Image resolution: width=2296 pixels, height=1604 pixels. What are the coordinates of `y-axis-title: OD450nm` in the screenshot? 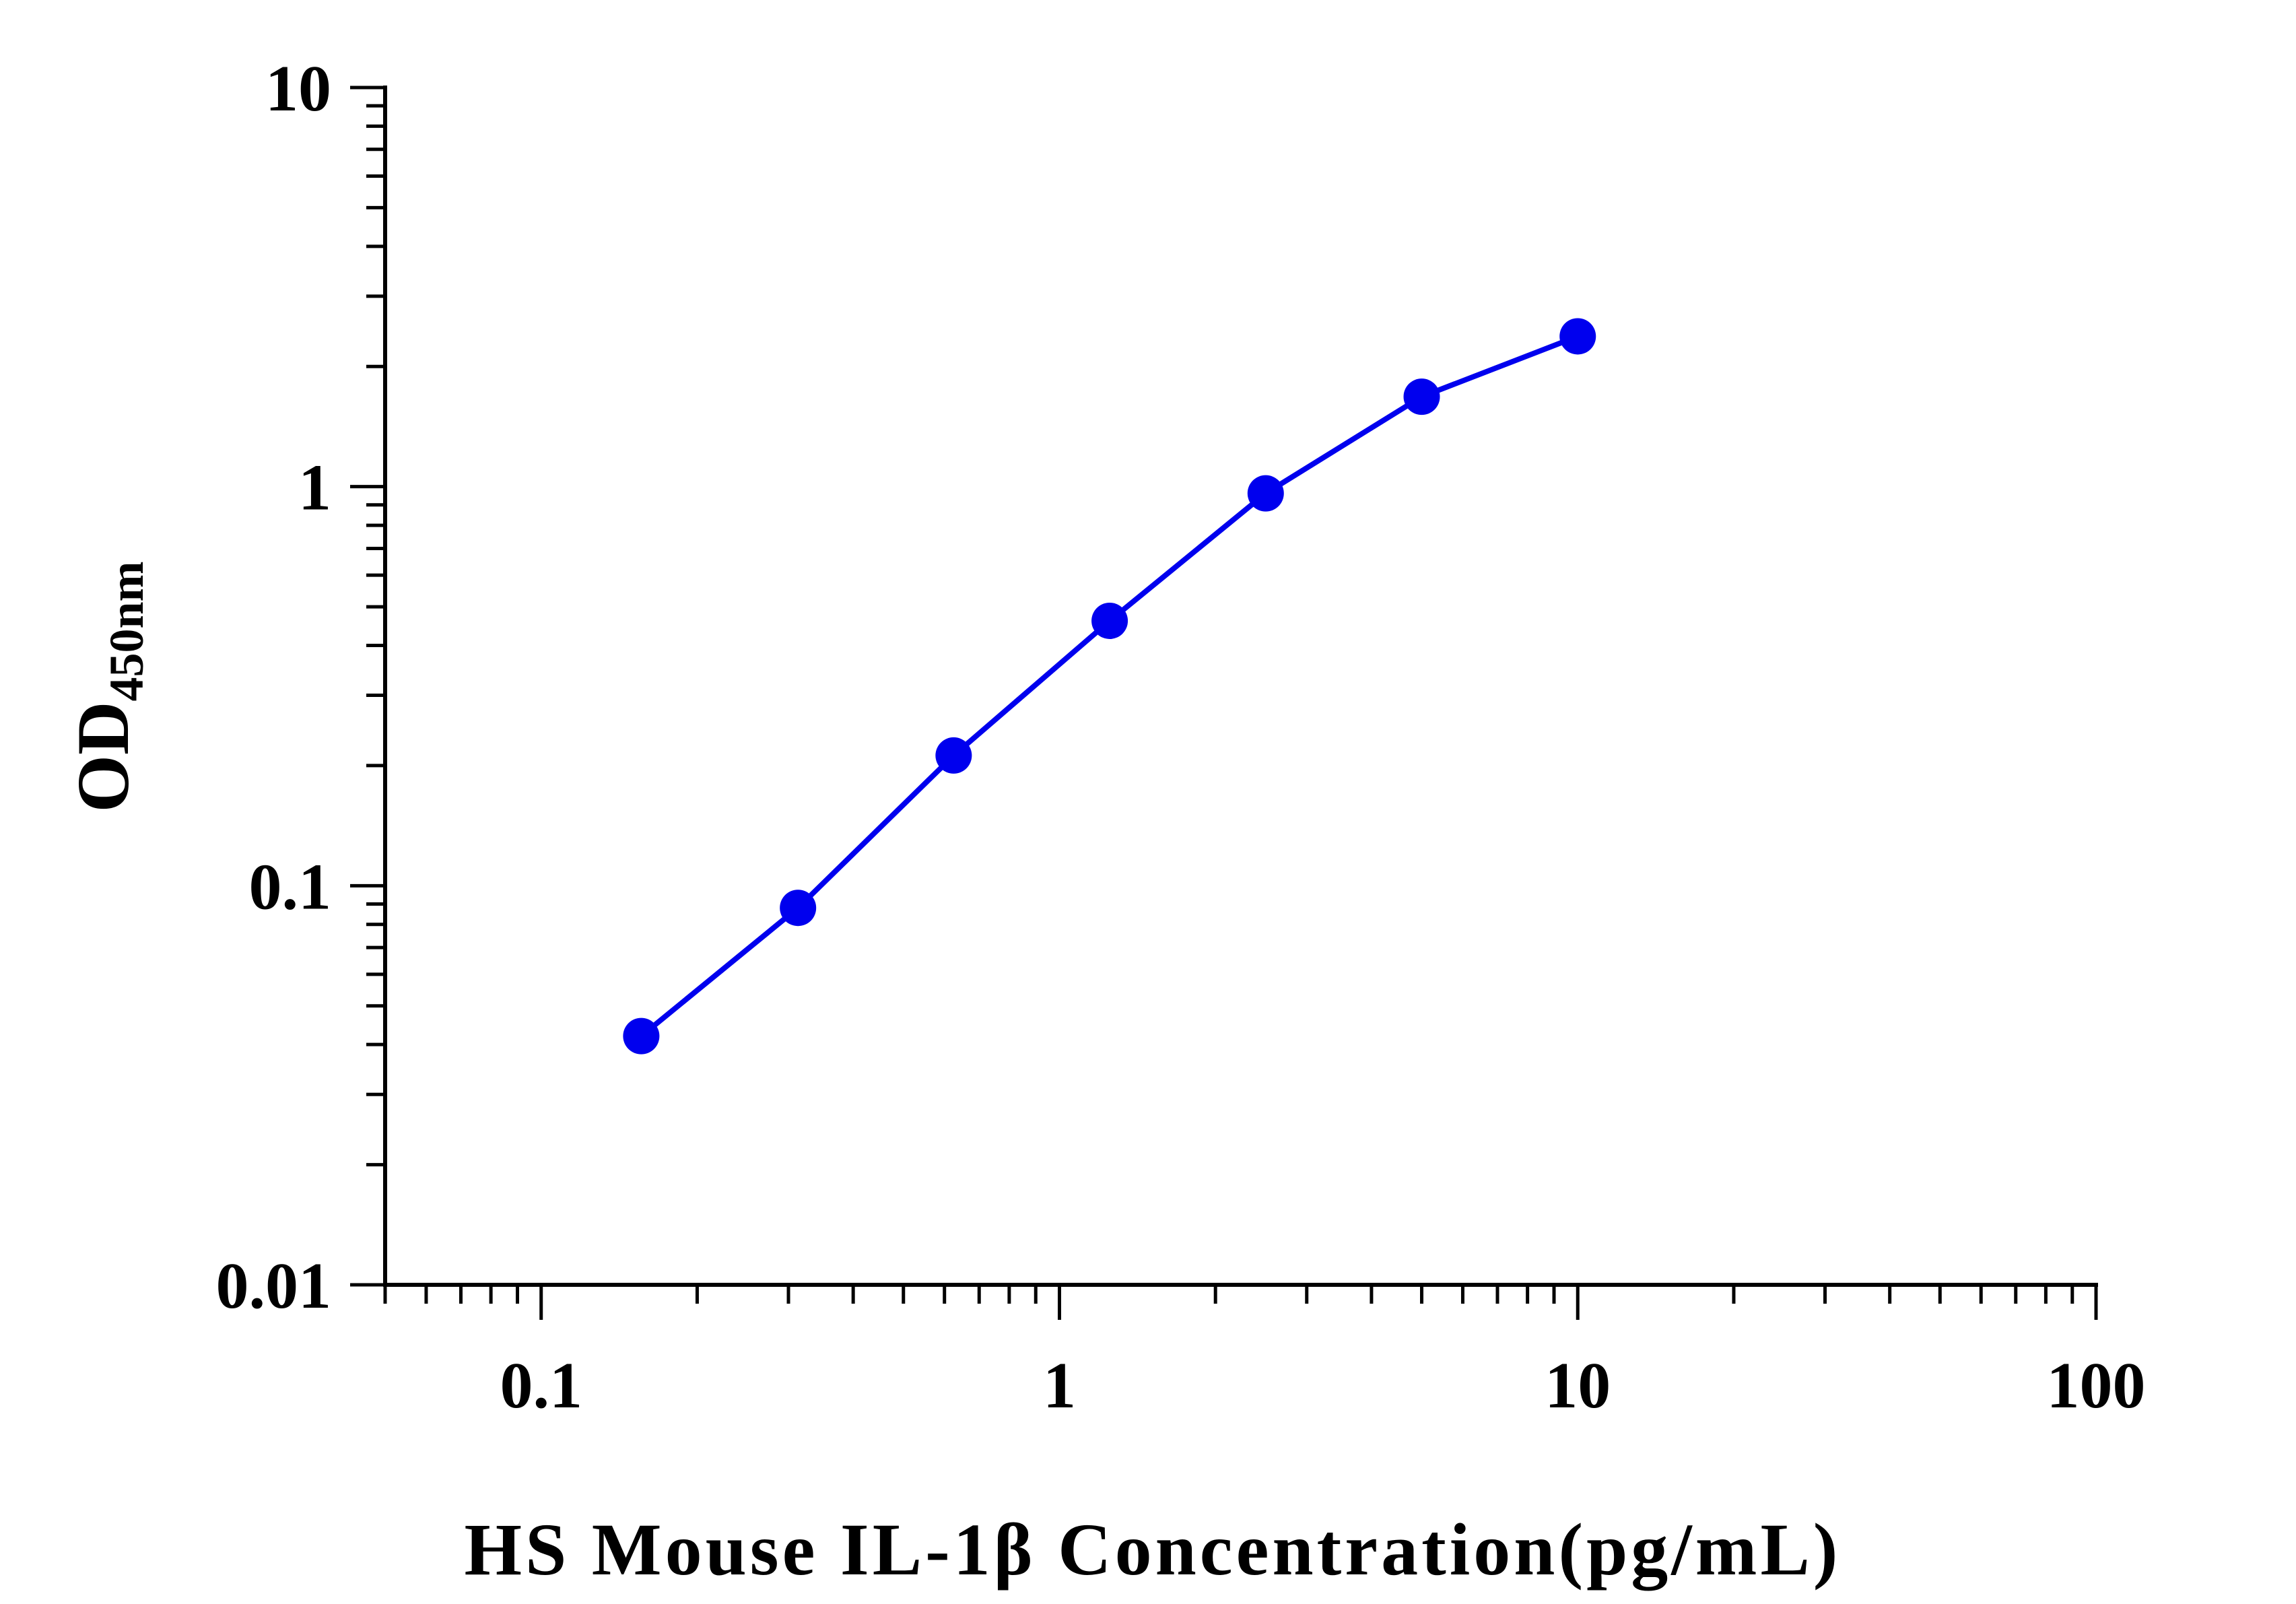 It's located at (108, 687).